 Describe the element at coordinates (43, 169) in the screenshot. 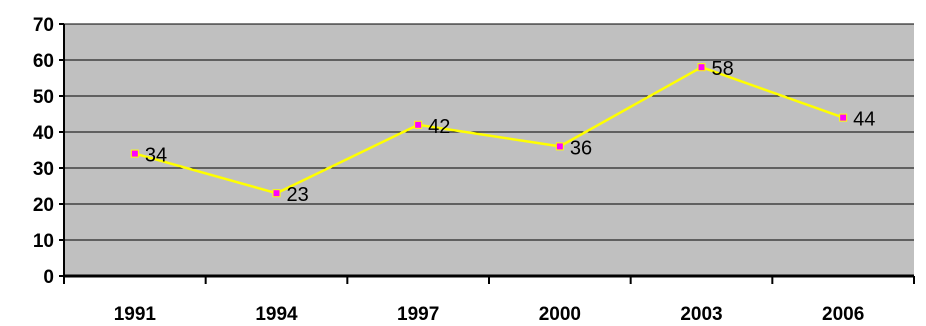

I see `y-tick-label: 30` at that location.